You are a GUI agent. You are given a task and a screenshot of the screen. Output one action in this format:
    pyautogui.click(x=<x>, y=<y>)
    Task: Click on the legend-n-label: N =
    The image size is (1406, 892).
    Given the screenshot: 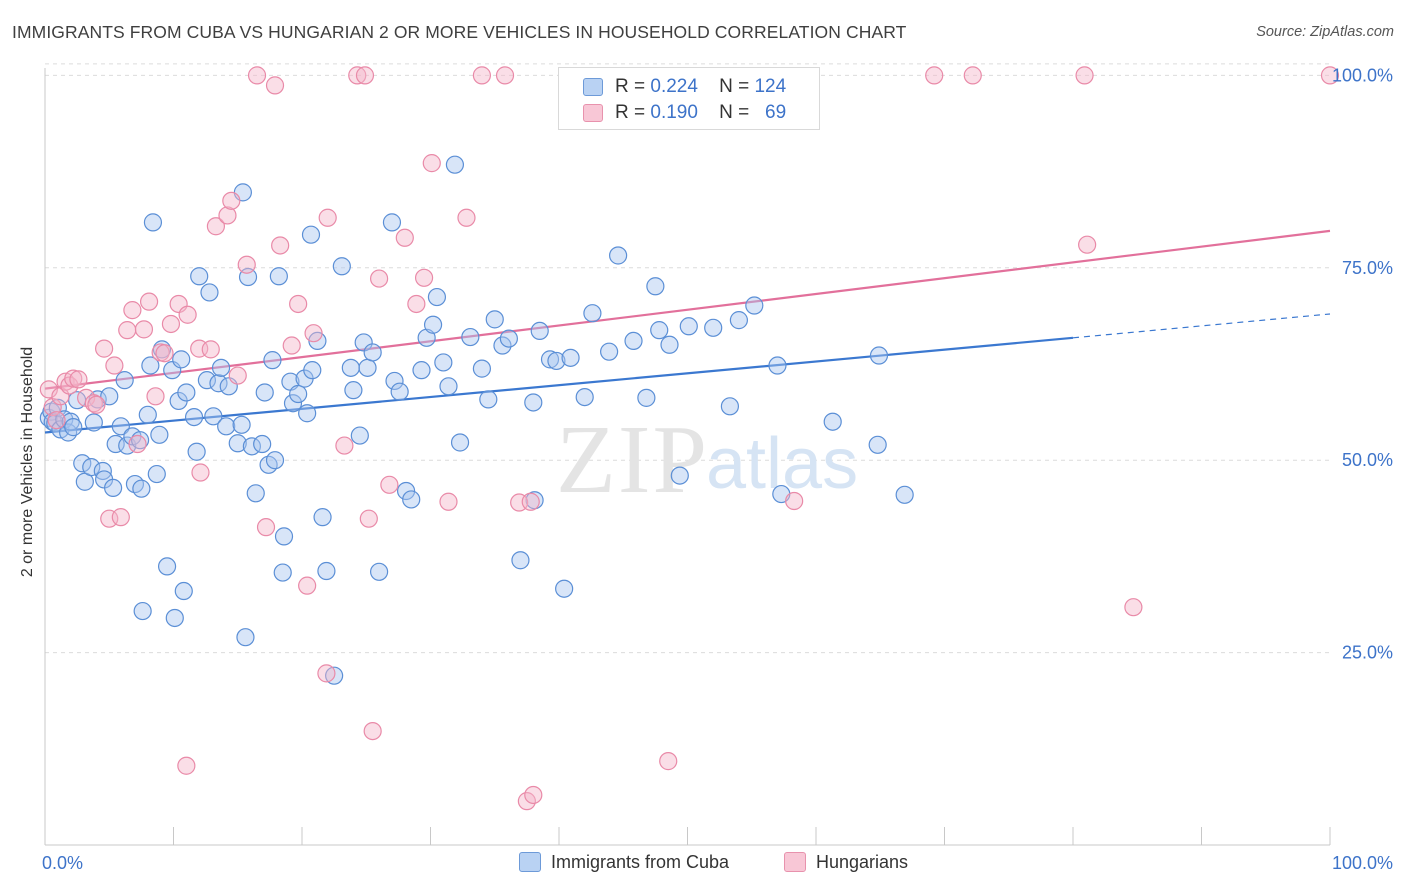 What is the action you would take?
    pyautogui.click(x=734, y=112)
    